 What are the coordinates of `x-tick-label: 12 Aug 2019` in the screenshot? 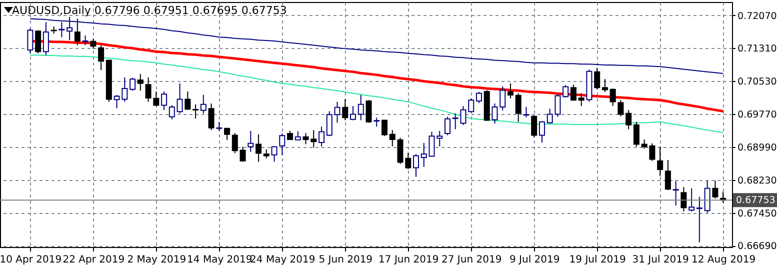 It's located at (724, 260).